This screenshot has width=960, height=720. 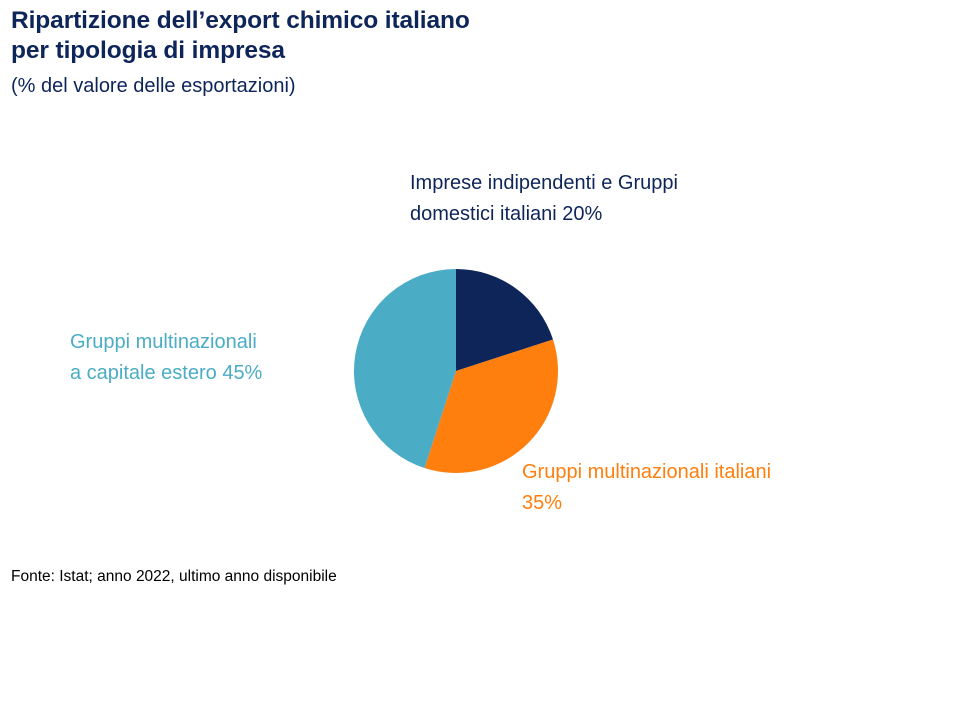 I want to click on slice-label-italian-multinationals-line-2: 35%, so click(x=542, y=503).